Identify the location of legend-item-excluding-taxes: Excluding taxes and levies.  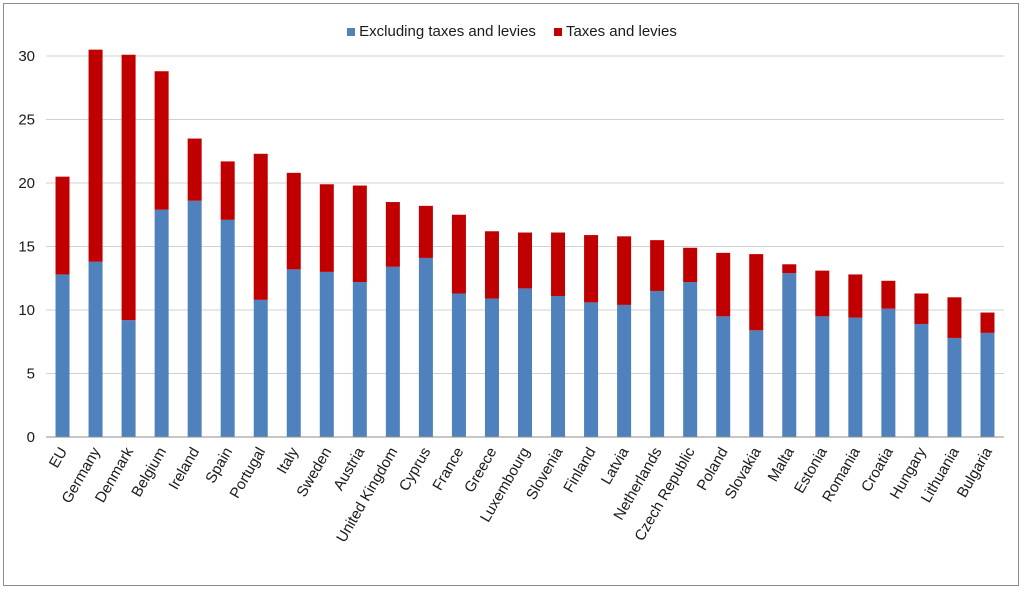
(441, 31).